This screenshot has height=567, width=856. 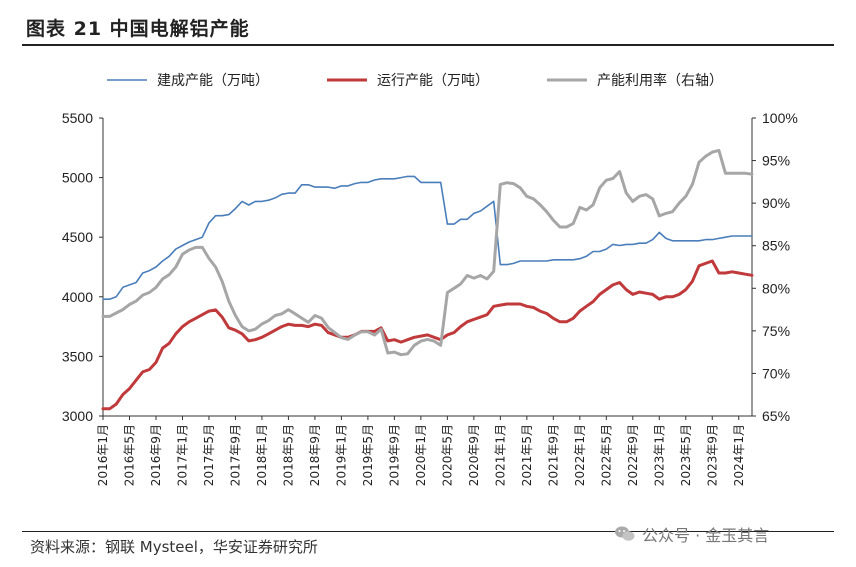 I want to click on top-rule, so click(x=428, y=45).